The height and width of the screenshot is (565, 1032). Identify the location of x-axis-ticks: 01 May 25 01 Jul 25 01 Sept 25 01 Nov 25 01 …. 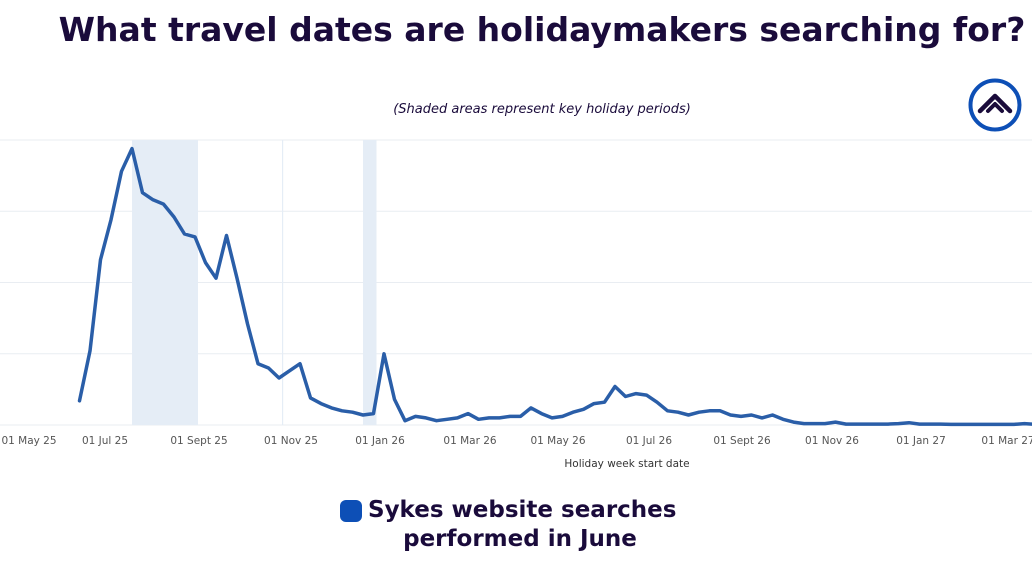
(516, 441).